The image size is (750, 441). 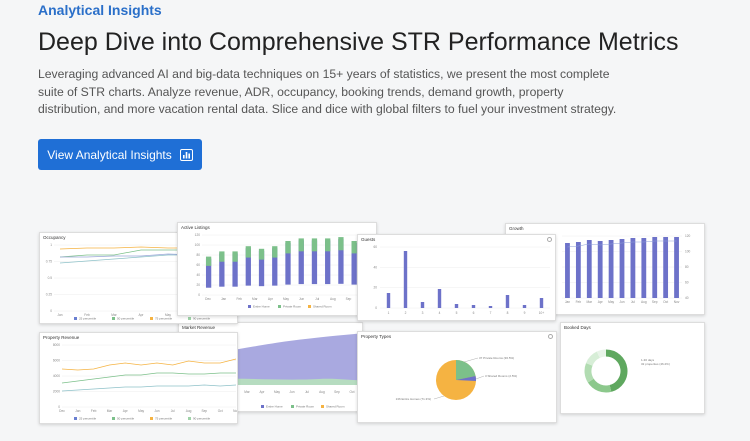 I want to click on x-tick-label: Aug, so click(x=333, y=299).